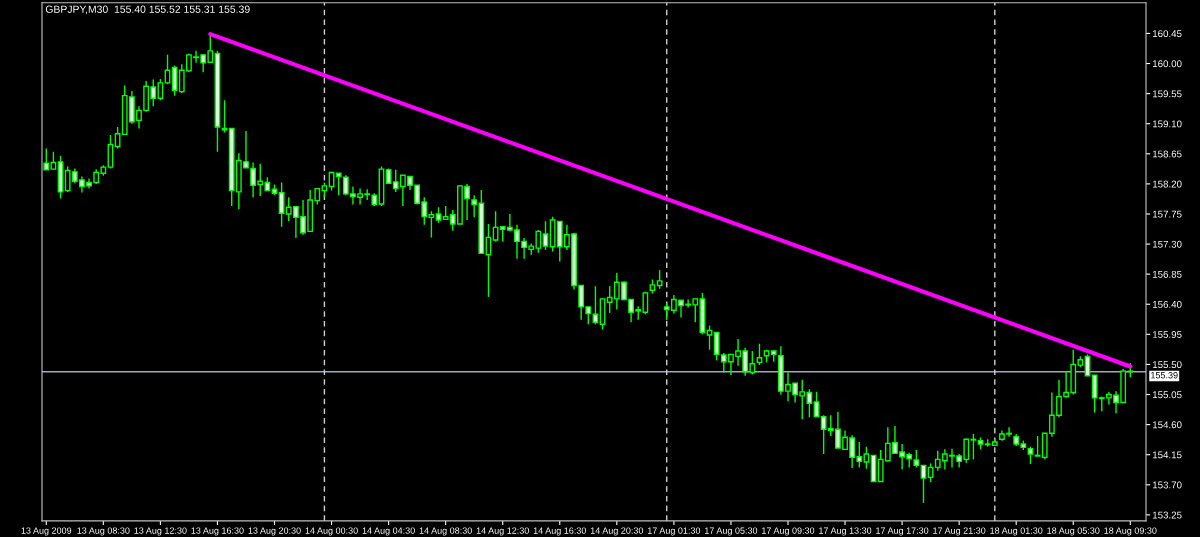 This screenshot has height=537, width=1200. What do you see at coordinates (160, 531) in the screenshot?
I see `x-tick-label: 13 Aug 12:30` at bounding box center [160, 531].